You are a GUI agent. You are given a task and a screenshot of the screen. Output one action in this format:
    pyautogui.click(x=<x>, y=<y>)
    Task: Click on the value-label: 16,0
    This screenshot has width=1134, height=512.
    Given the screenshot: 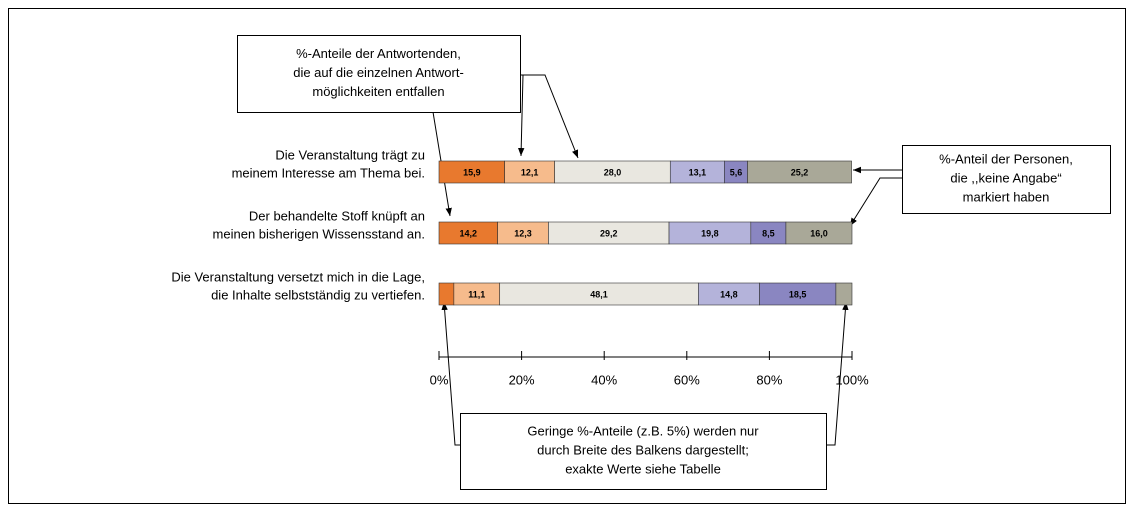 What is the action you would take?
    pyautogui.click(x=819, y=233)
    